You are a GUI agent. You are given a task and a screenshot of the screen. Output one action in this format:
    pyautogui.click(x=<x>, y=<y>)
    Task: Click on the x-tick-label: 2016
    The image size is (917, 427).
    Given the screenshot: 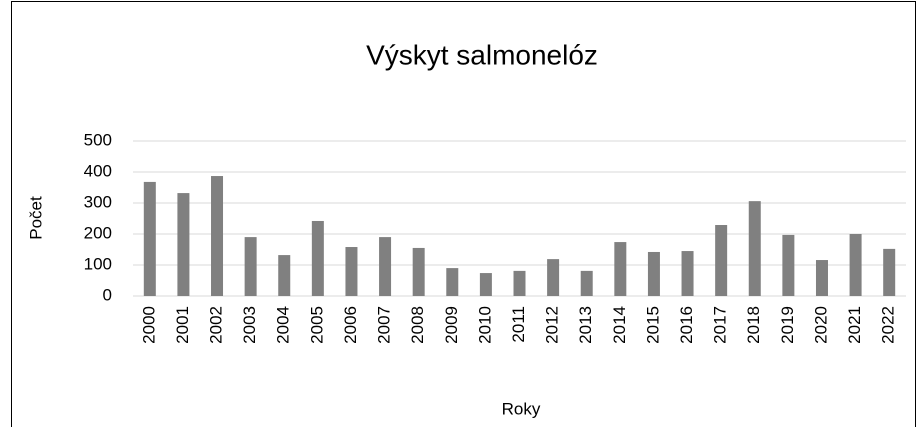 What is the action you would take?
    pyautogui.click(x=686, y=325)
    